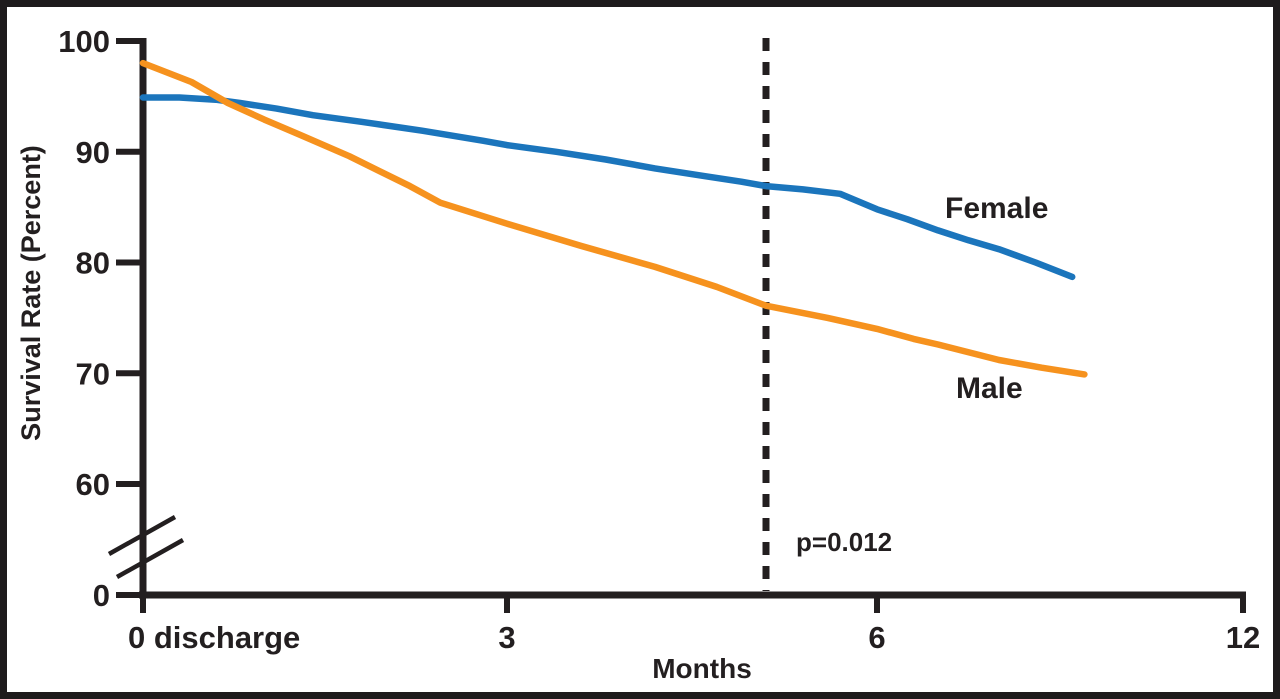  I want to click on x-axis-ticks: 0 discharge 3 6 12, so click(694, 625).